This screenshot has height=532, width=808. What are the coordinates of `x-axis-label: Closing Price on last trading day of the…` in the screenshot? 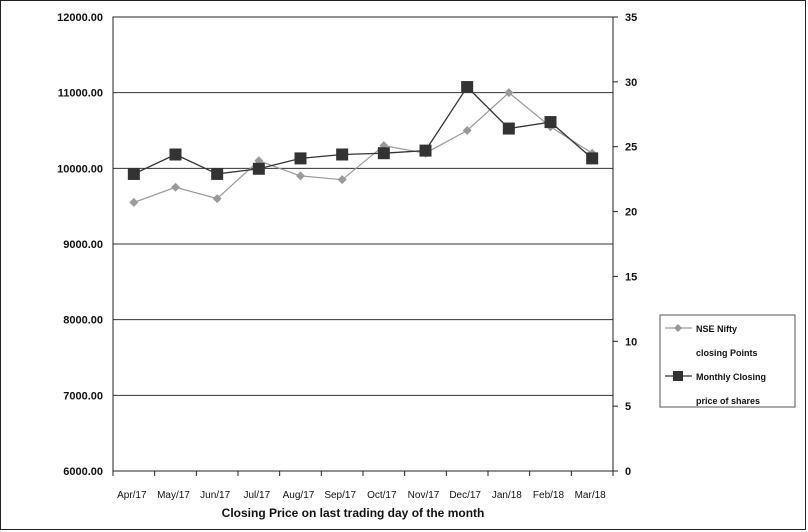 It's located at (353, 513).